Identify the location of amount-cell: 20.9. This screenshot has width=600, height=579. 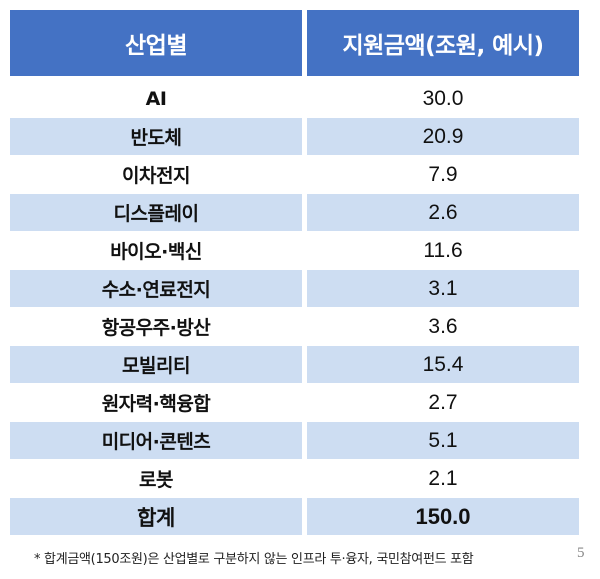
(443, 136).